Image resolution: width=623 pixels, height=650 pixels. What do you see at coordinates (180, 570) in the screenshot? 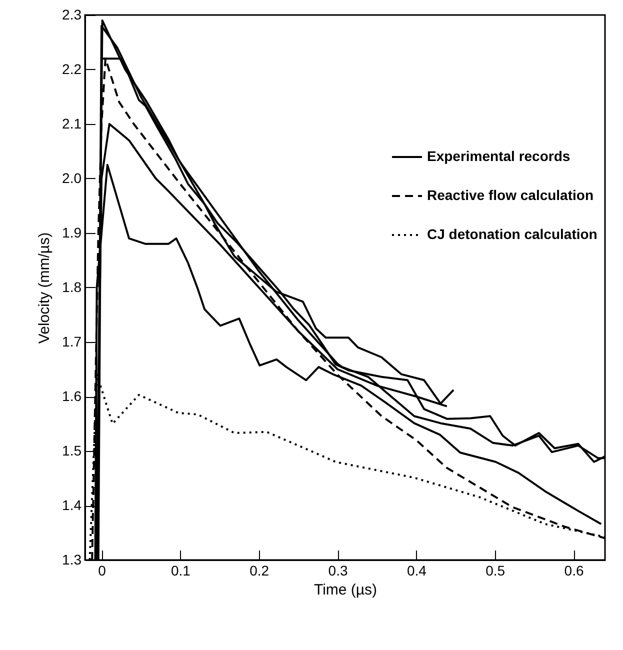
I see `x-tick-label: 0.1` at bounding box center [180, 570].